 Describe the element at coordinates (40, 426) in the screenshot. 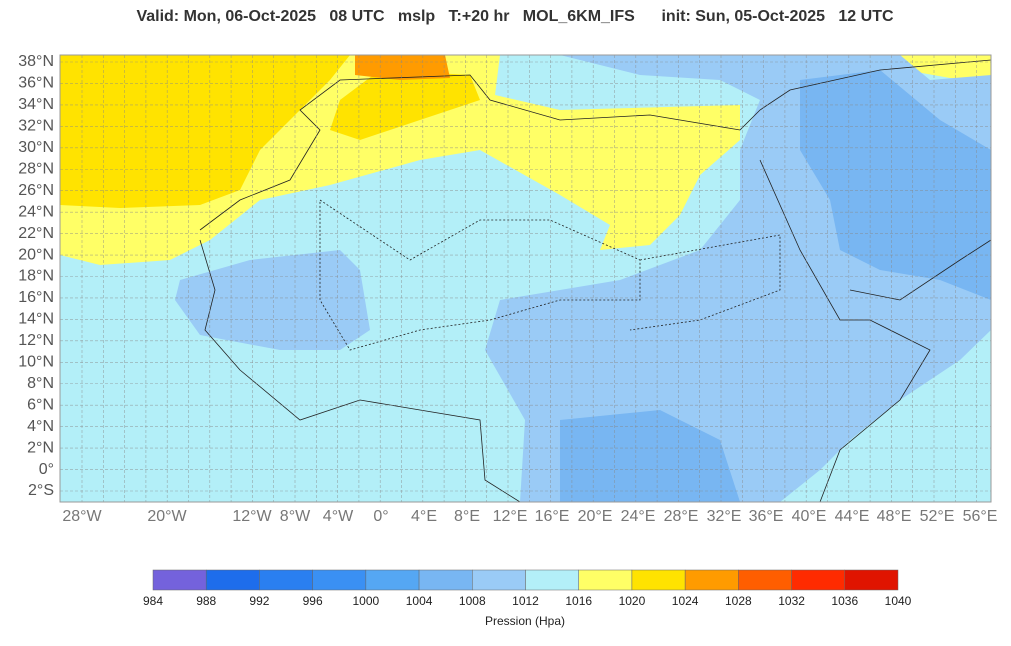

I see `lat-label: 4°N` at that location.